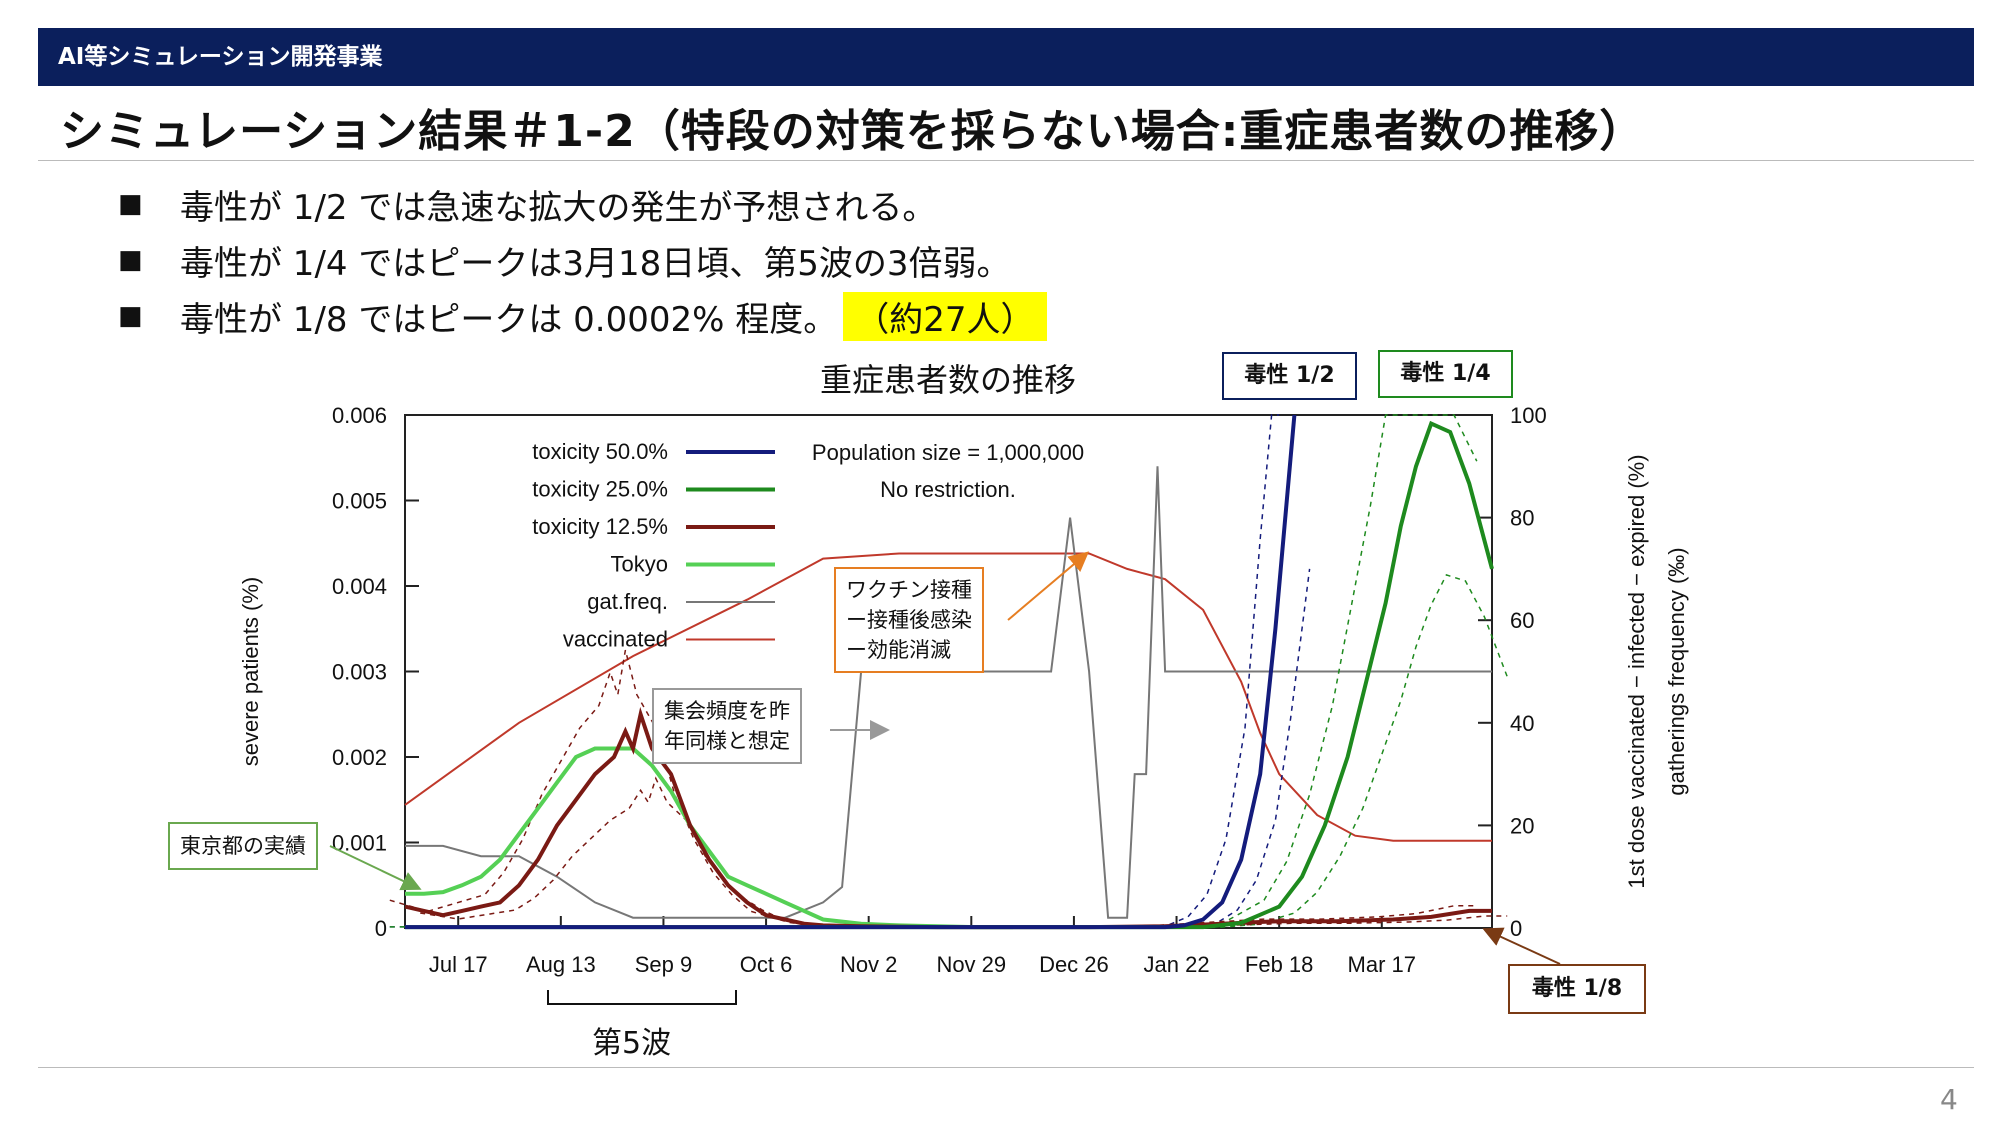  Describe the element at coordinates (709, 838) in the screenshot. I see `series-line-tokyo` at that location.